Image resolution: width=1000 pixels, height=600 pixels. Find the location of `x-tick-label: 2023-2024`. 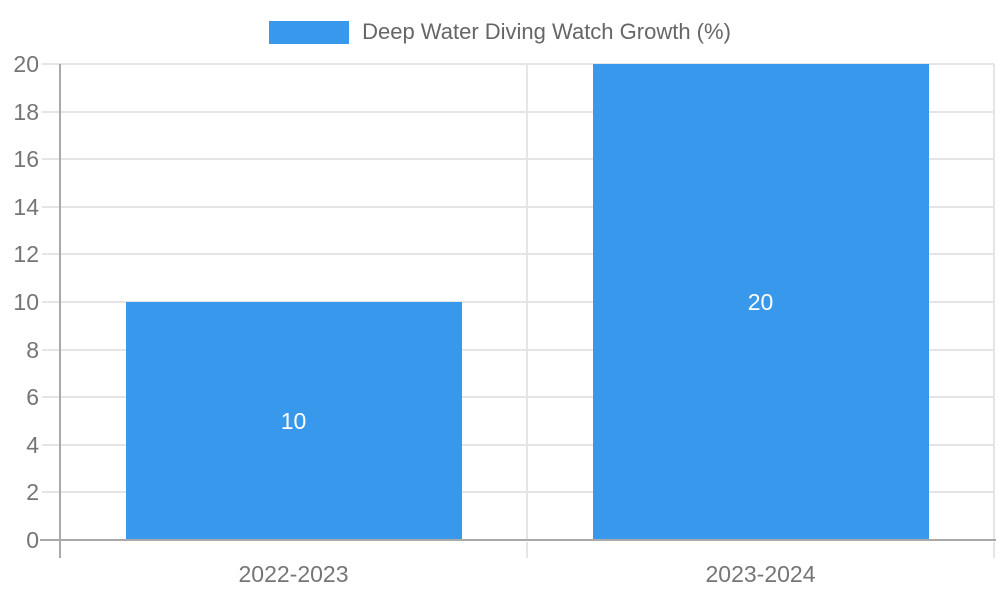

x-tick-label: 2023-2024 is located at coordinates (760, 574).